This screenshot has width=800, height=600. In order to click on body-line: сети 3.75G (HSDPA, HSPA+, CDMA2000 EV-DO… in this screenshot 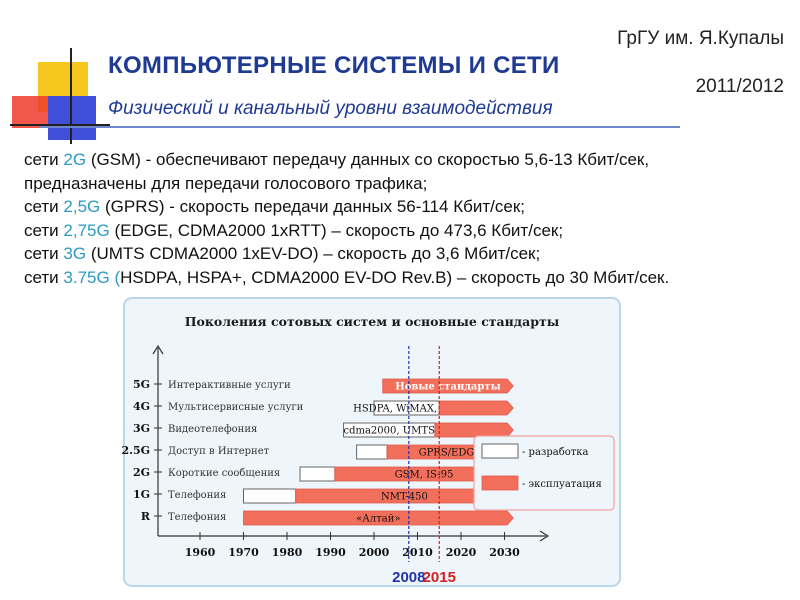, I will do `click(409, 278)`.